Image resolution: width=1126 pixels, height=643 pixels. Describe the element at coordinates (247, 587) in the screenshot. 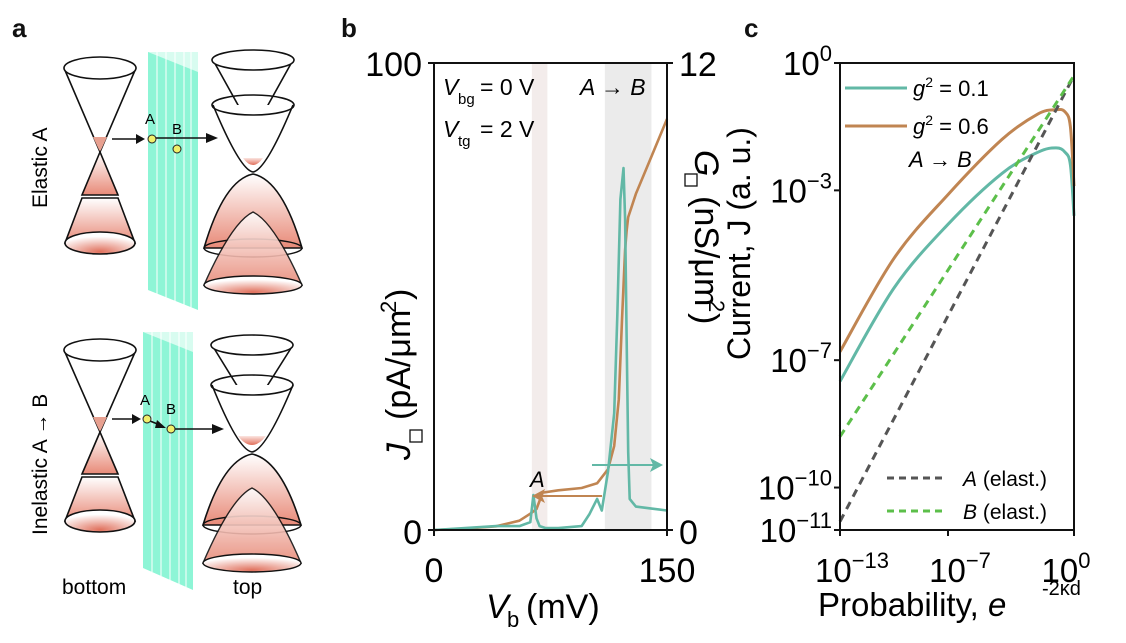

I see `top-label: top` at that location.